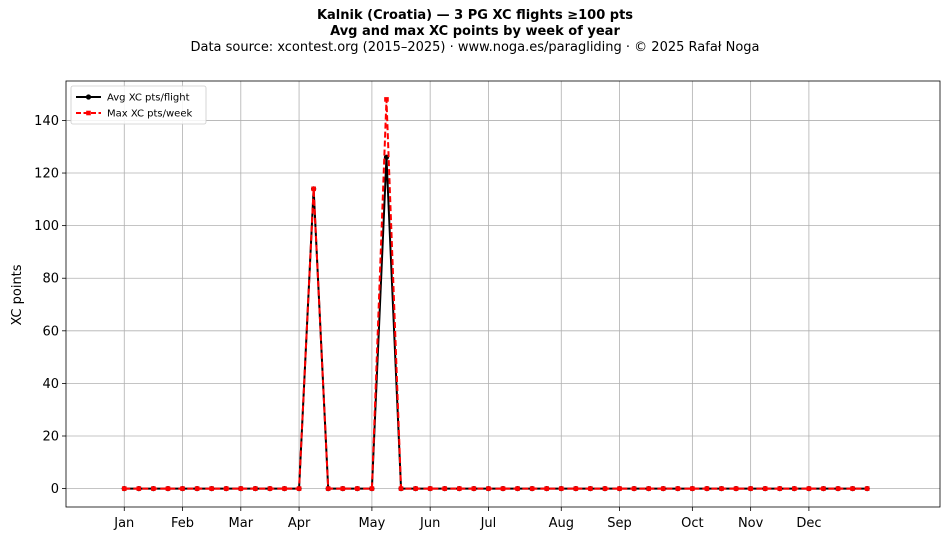 The image size is (950, 539). Describe the element at coordinates (751, 523) in the screenshot. I see `x-tick-label: Nov` at that location.